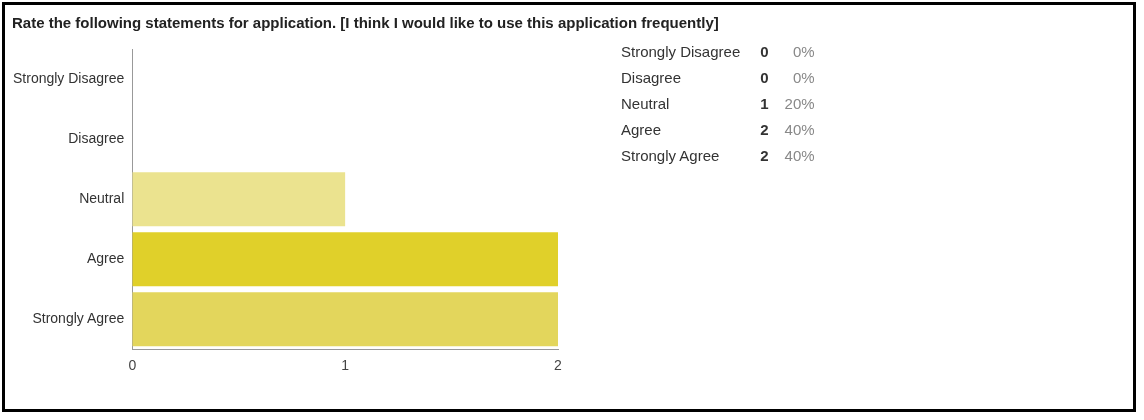 The height and width of the screenshot is (420, 1144). Describe the element at coordinates (764, 104) in the screenshot. I see `text: 1` at that location.